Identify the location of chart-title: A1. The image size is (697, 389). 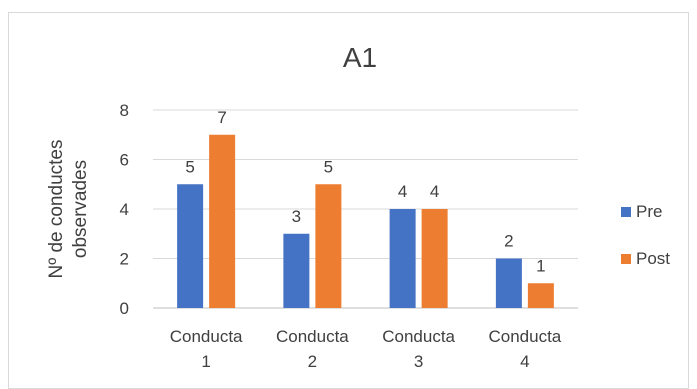
(360, 57).